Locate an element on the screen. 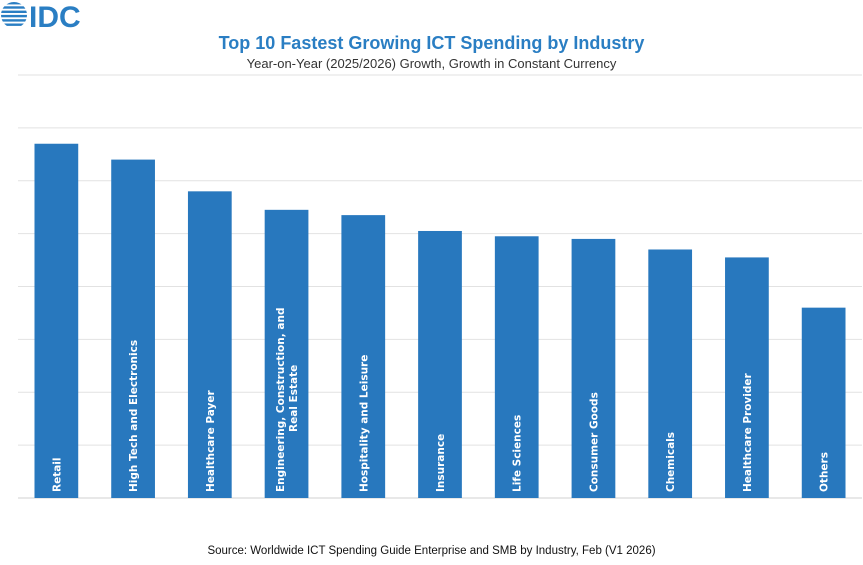 This screenshot has height=565, width=863. bar-engineering-construction-and-real-estate is located at coordinates (286, 354).